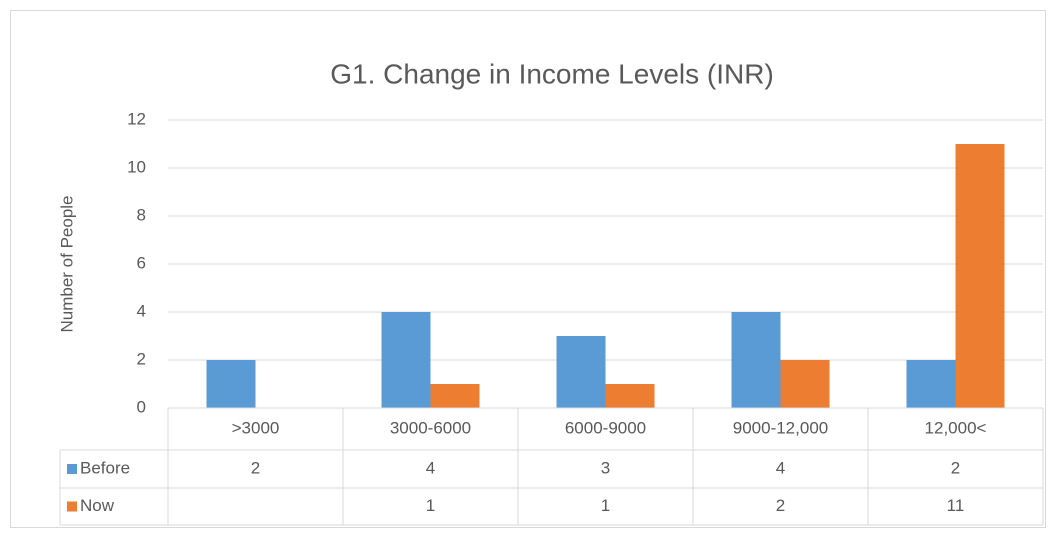 This screenshot has height=537, width=1056. I want to click on x-tick-label: 9000-12,000, so click(780, 427).